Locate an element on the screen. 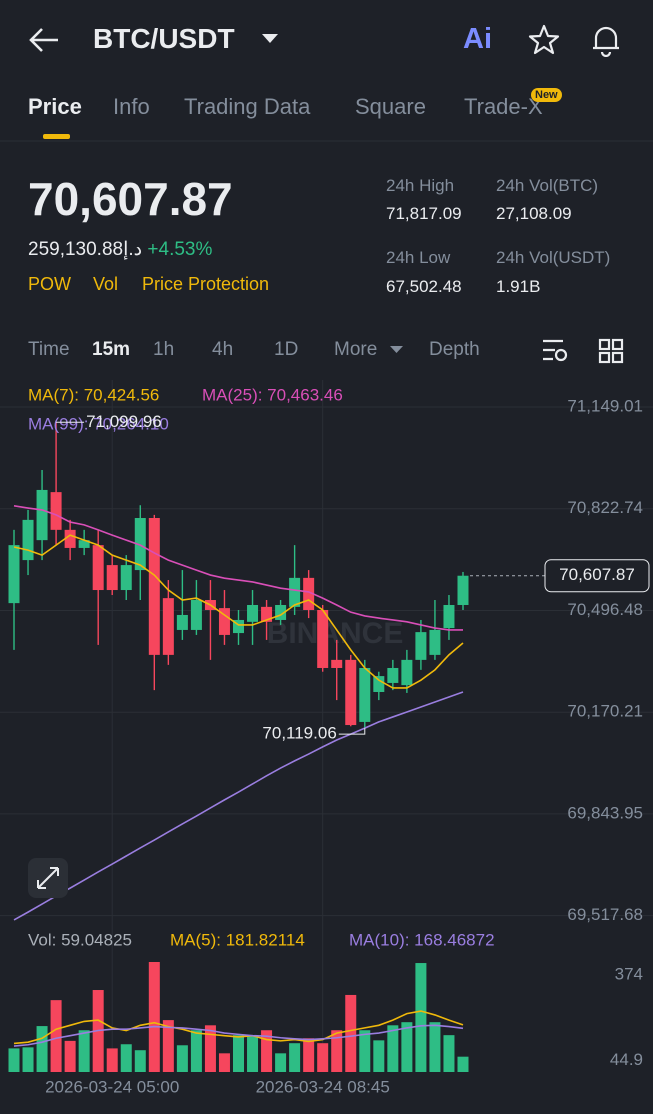 The image size is (653, 1114). indicator-settings is located at coordinates (555, 351).